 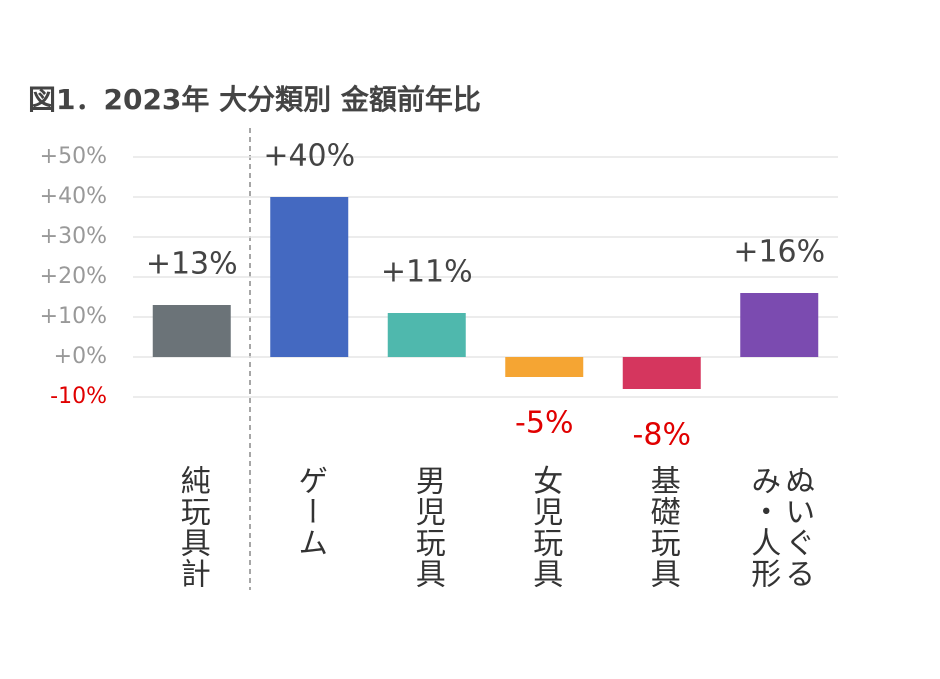 What do you see at coordinates (192, 264) in the screenshot?
I see `value-label: +13%` at bounding box center [192, 264].